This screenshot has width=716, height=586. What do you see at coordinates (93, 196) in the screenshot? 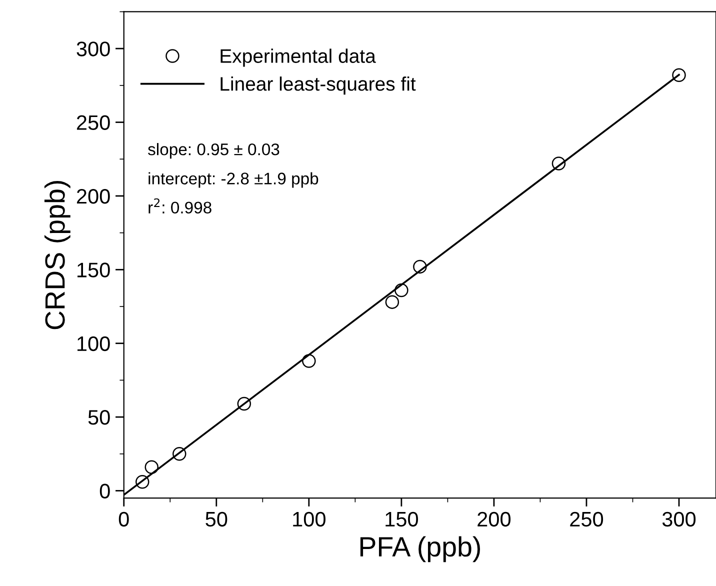
I see `y-tick-label: 200` at bounding box center [93, 196].